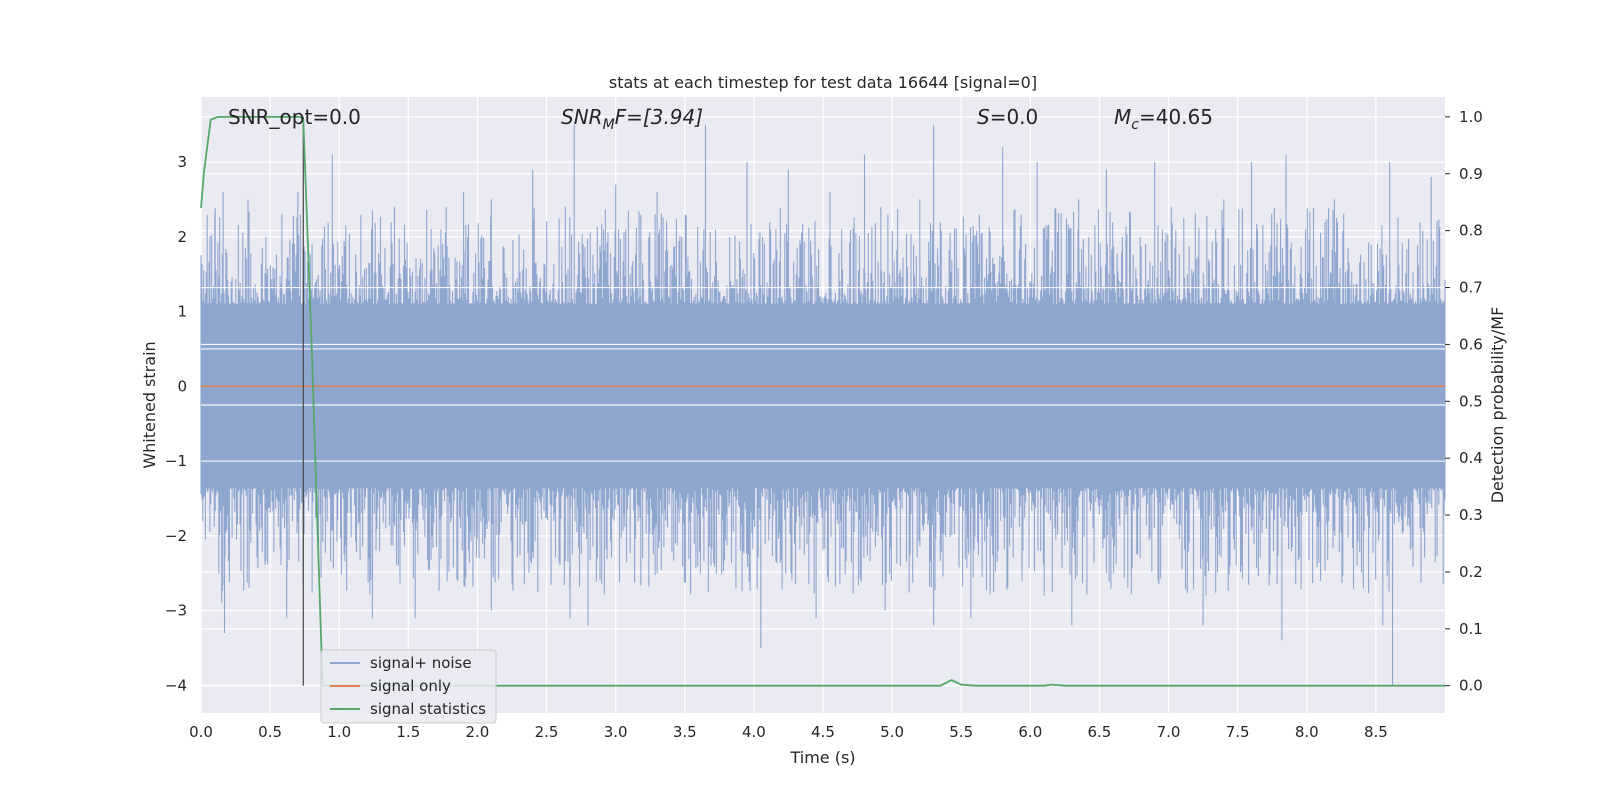 The height and width of the screenshot is (800, 1600). I want to click on x-axis-label: Time (s), so click(822, 757).